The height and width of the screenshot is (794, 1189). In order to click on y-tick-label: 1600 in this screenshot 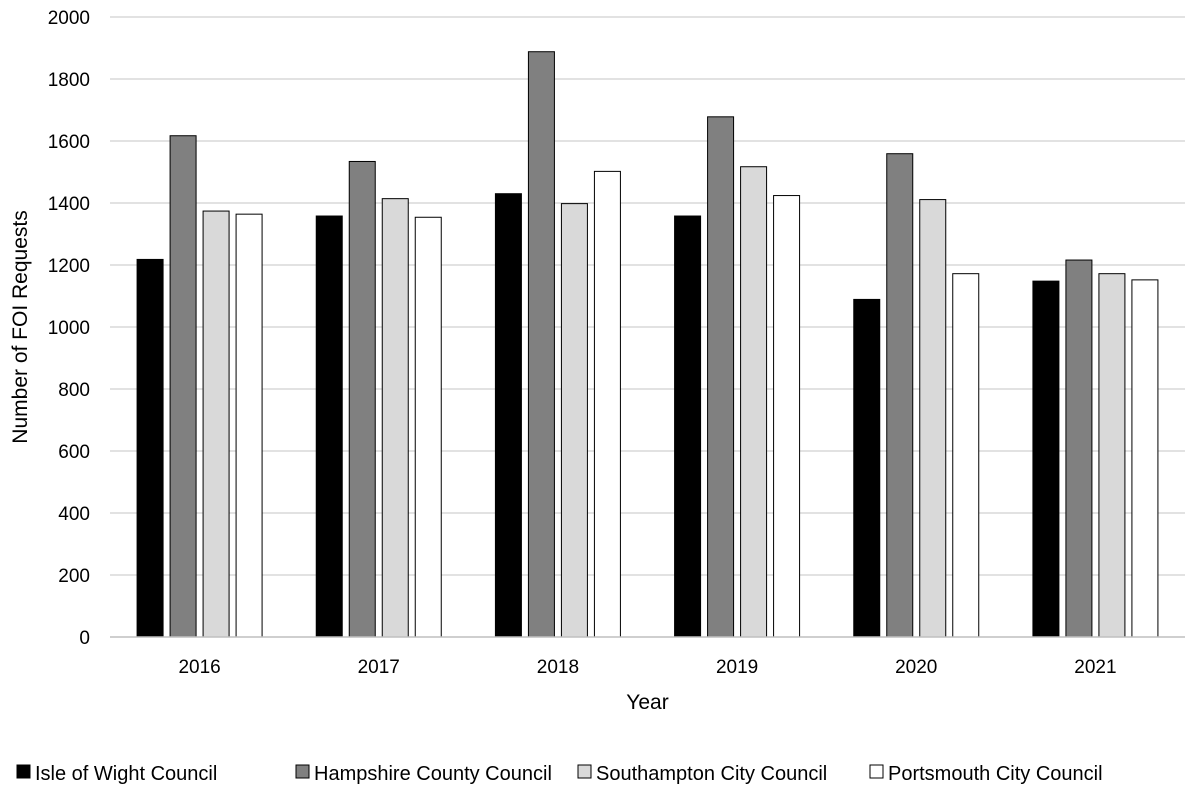, I will do `click(69, 142)`.